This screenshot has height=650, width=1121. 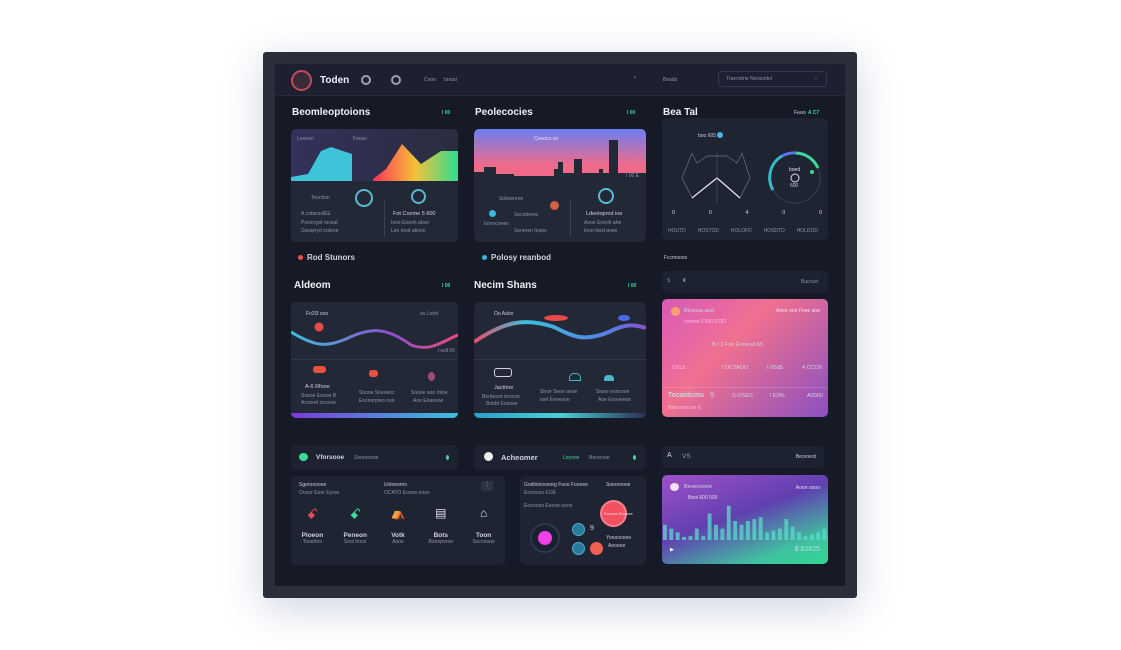 What do you see at coordinates (703, 498) in the screenshot?
I see `card-subtitle: Bool 600 500` at bounding box center [703, 498].